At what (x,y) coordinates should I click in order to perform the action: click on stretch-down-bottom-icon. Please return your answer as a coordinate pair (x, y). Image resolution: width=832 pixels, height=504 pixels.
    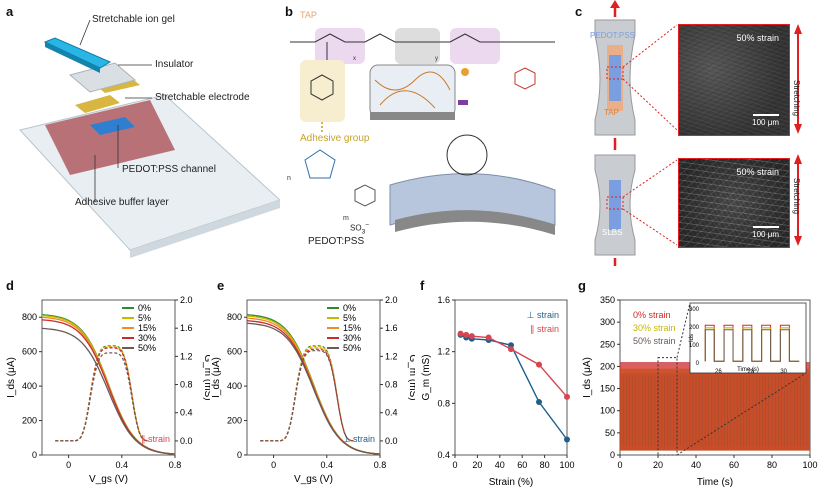
    Looking at the image, I should click on (798, 241).